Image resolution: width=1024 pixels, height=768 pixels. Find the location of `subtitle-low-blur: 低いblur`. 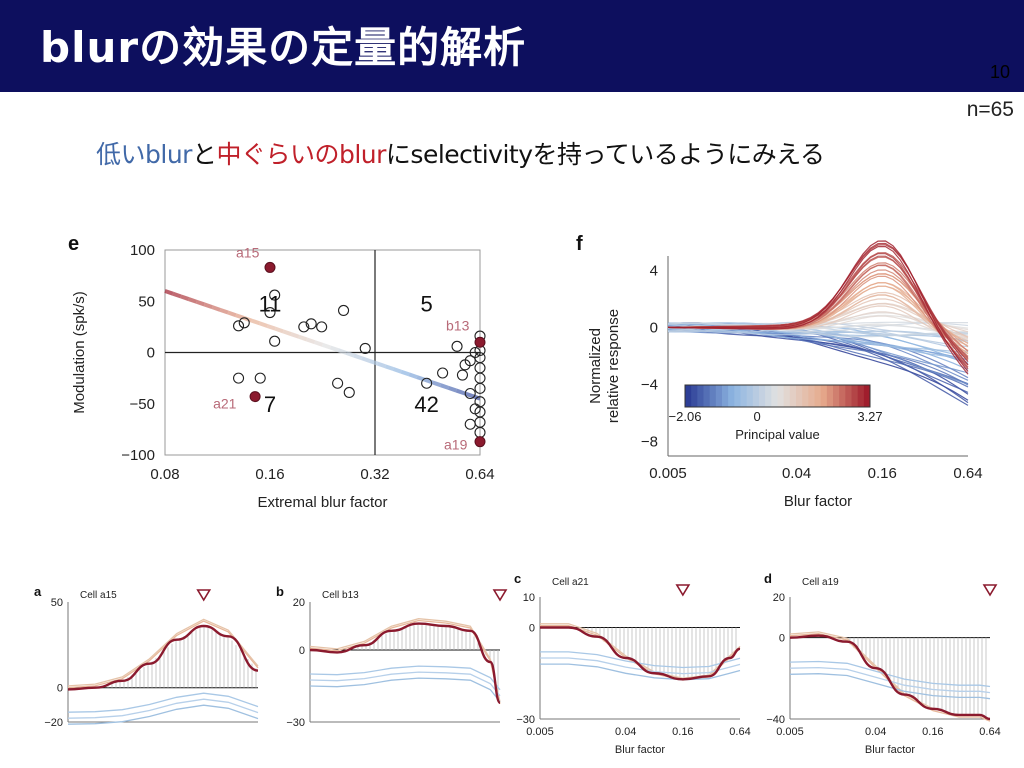

subtitle-low-blur: 低いblur is located at coordinates (144, 154).